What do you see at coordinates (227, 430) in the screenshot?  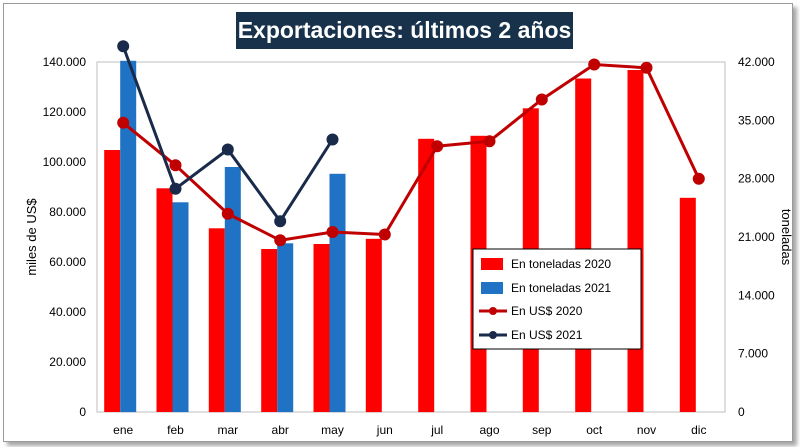 I see `x-tick-label-mar: mar` at bounding box center [227, 430].